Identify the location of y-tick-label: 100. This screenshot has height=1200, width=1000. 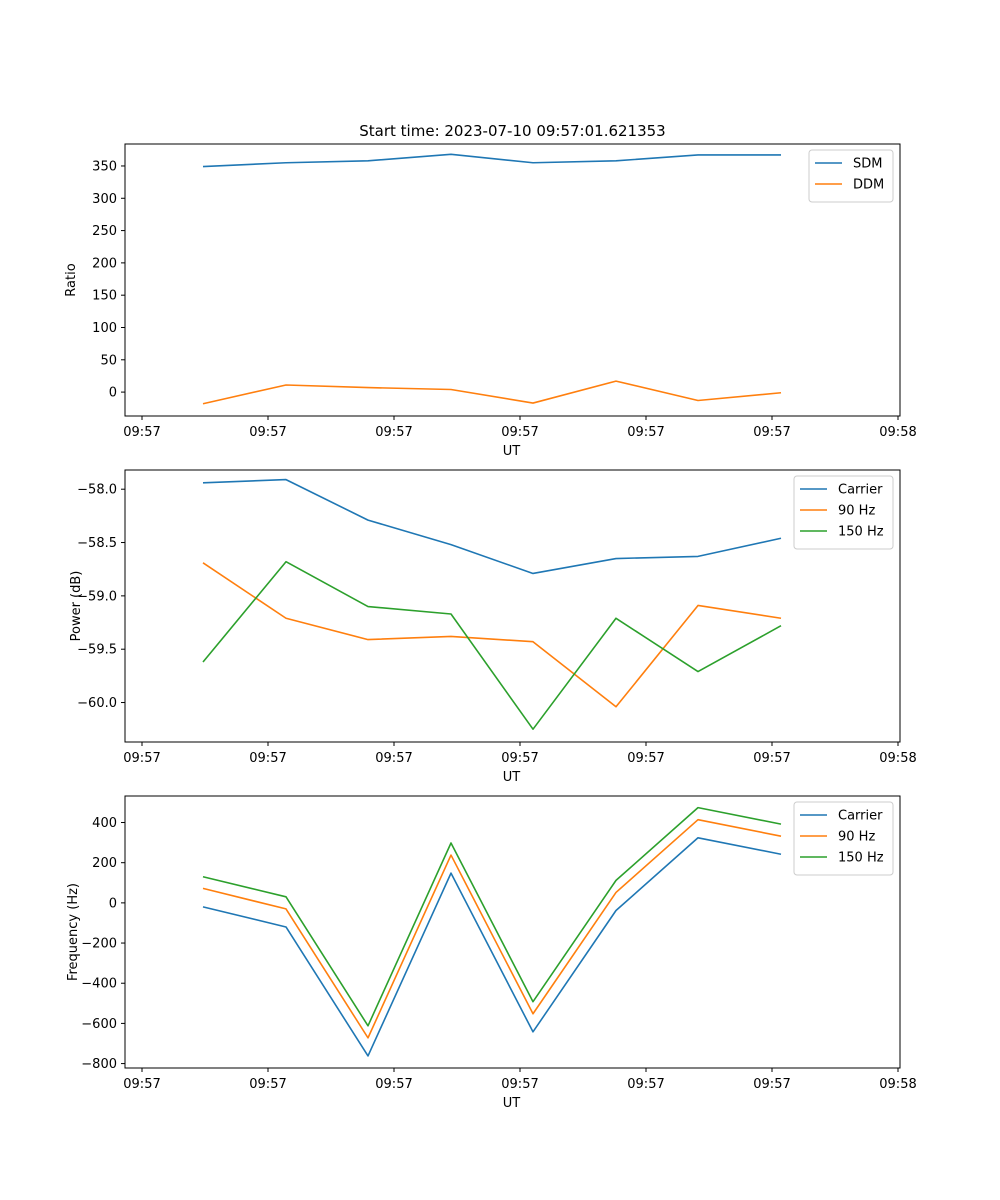
(104, 328).